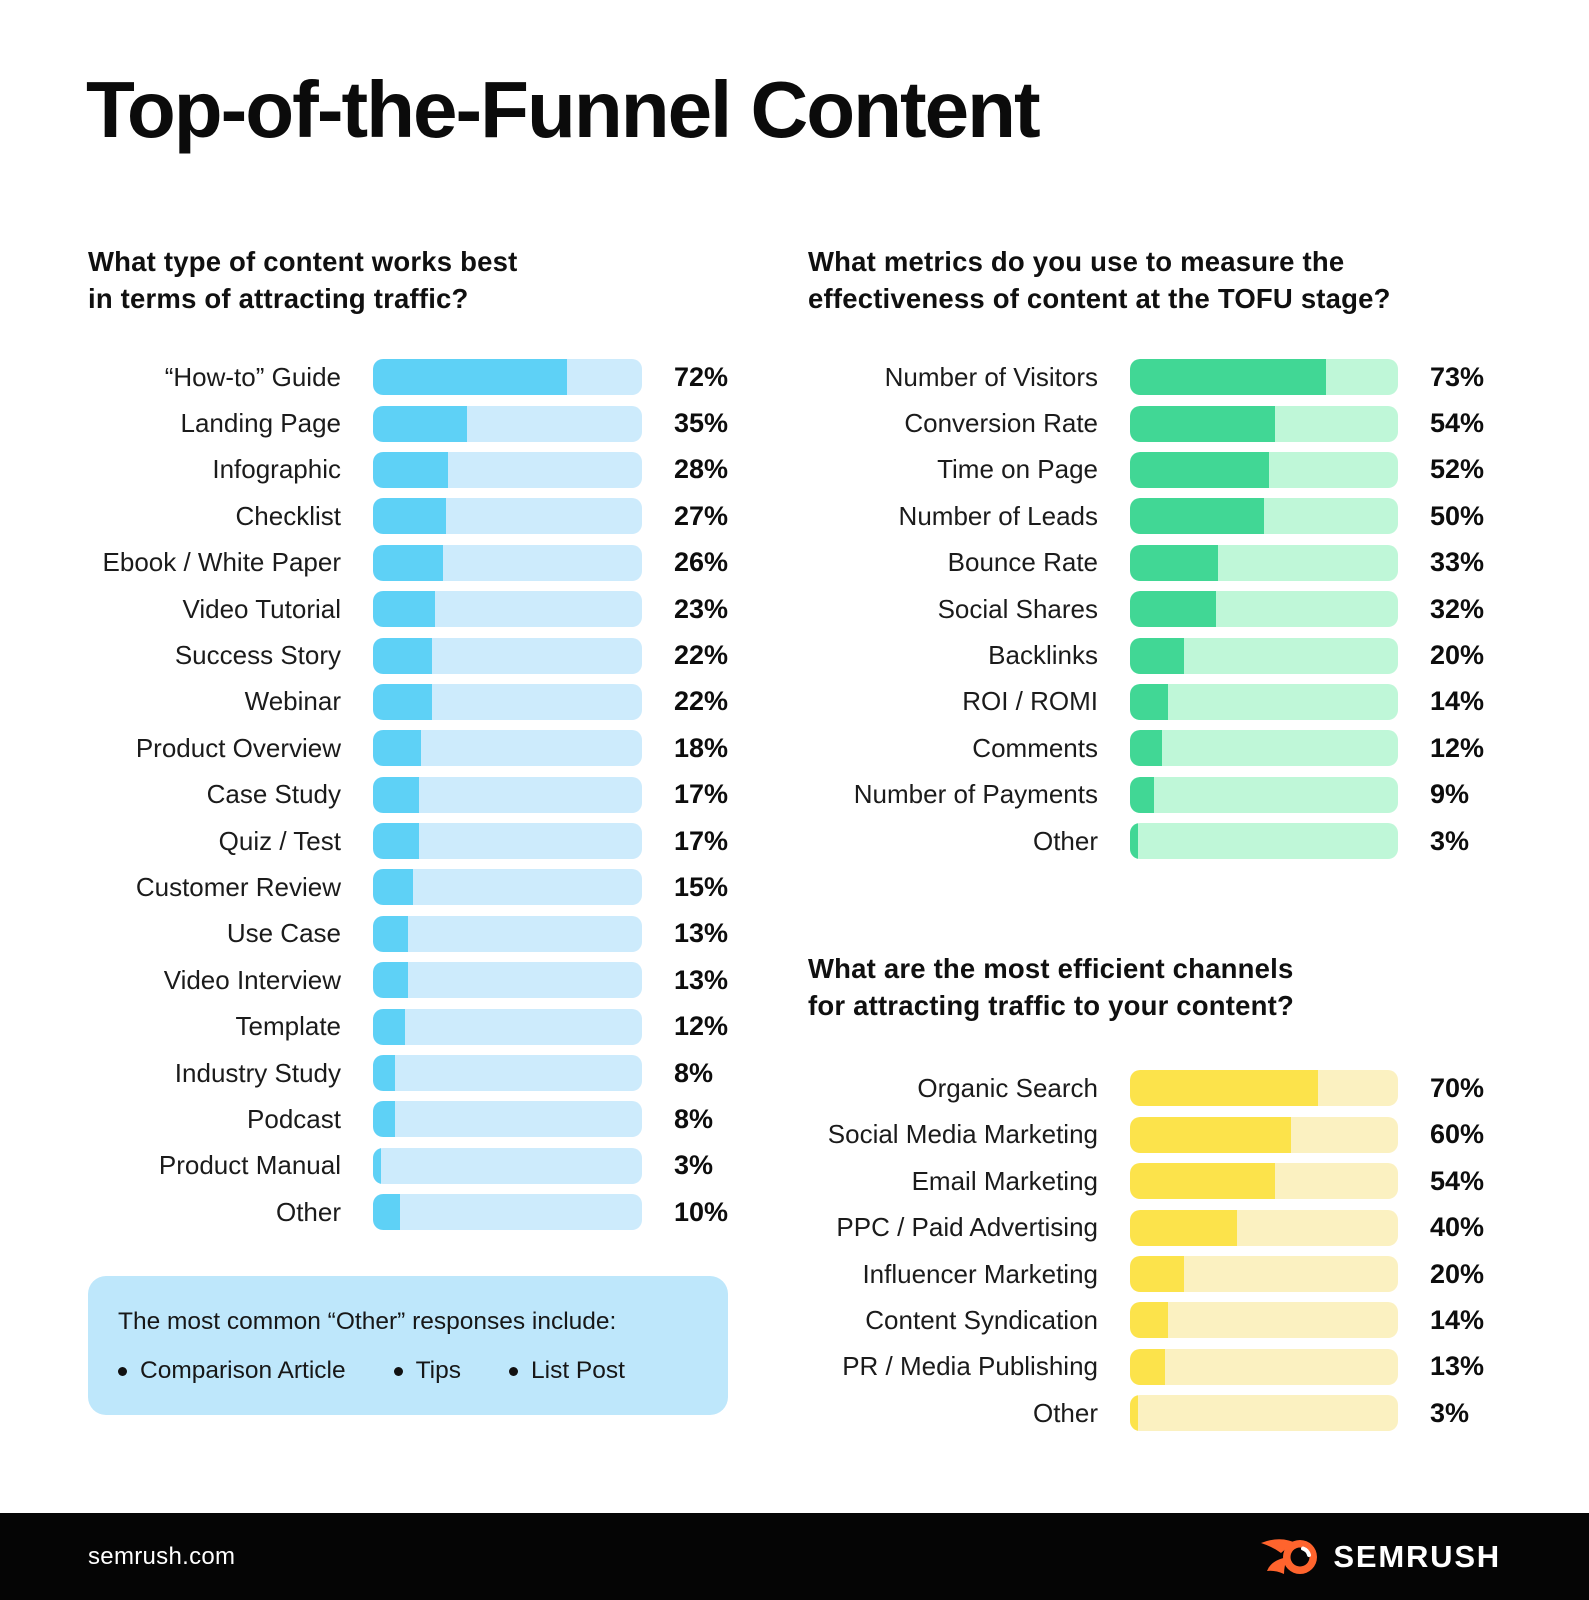 The height and width of the screenshot is (1600, 1589). I want to click on bullet-dot-icon, so click(398, 1371).